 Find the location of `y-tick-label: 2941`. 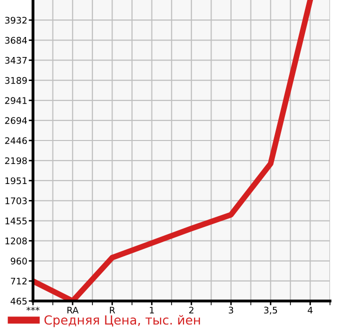

y-tick-label: 2941 is located at coordinates (16, 100).